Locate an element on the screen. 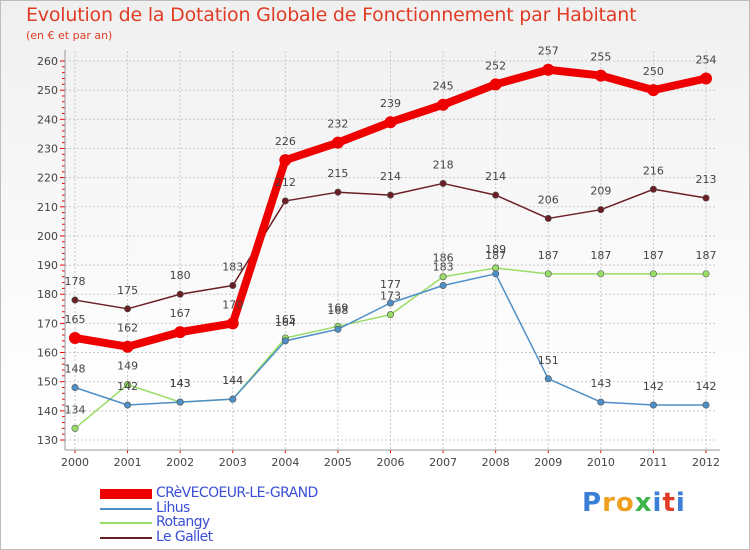  proxiti-logo: Proxiti is located at coordinates (634, 503).